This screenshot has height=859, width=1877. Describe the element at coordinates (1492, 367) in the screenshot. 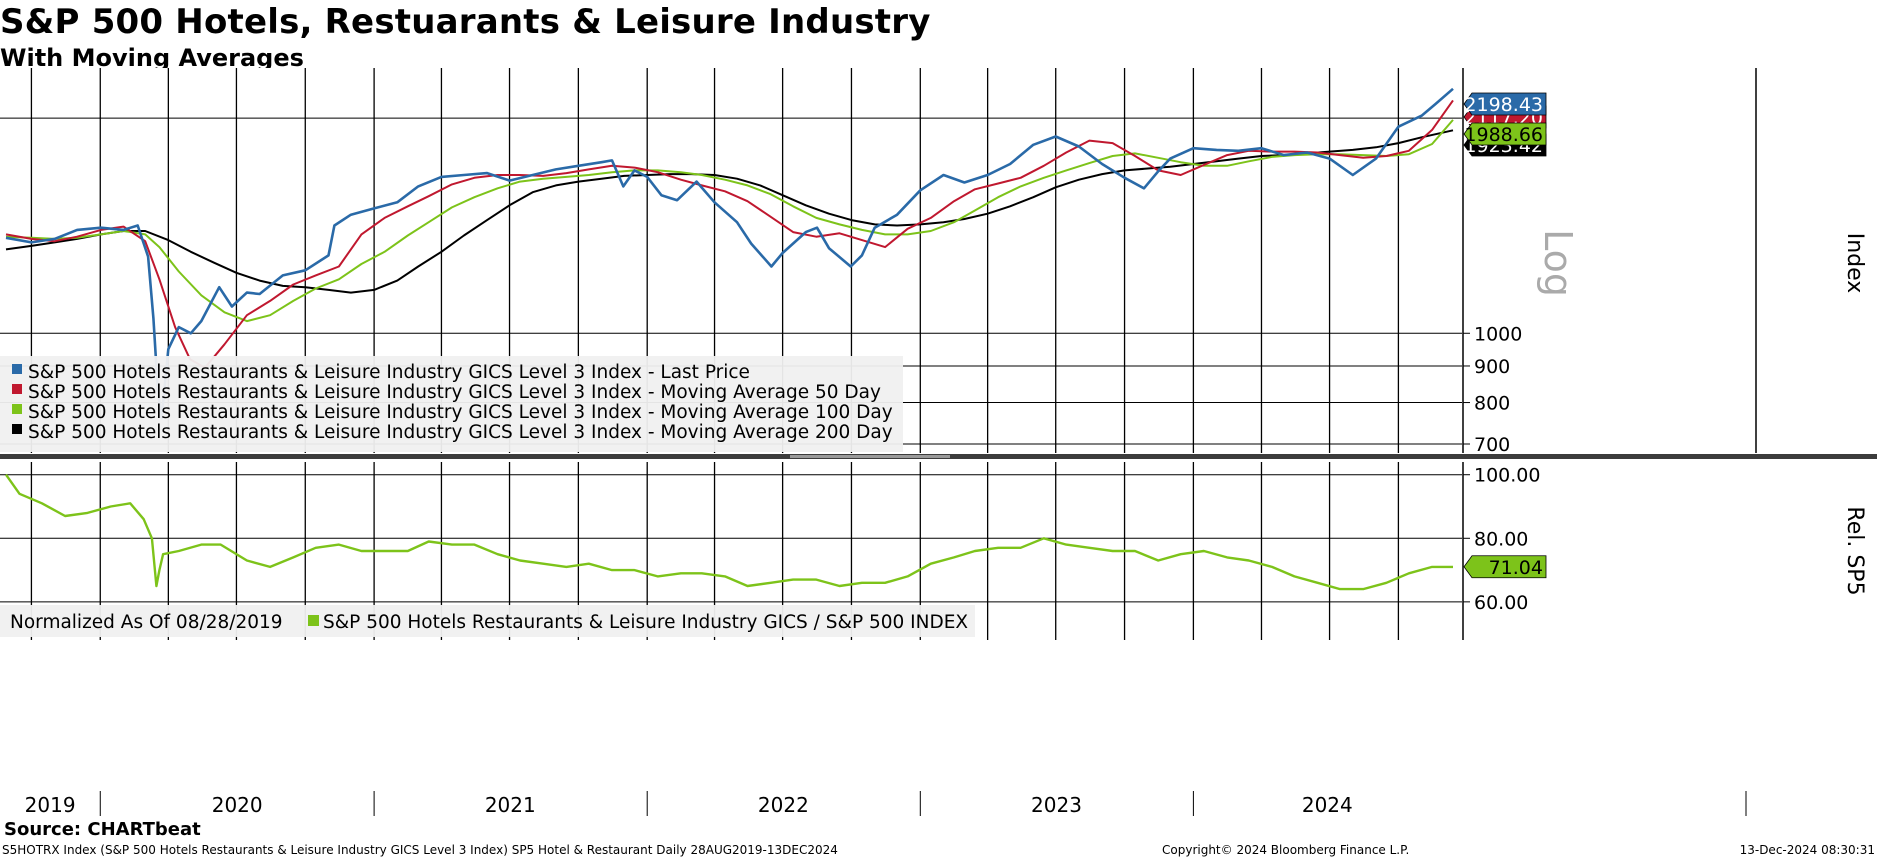

I see `price-tick-label: 900` at that location.